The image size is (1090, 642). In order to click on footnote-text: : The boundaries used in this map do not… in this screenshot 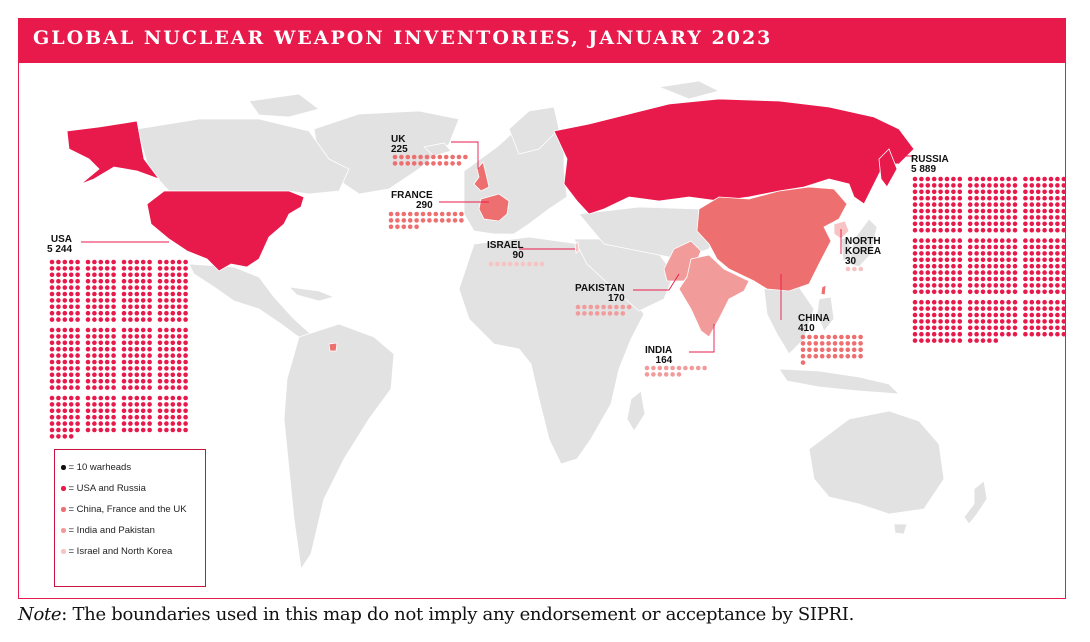, I will do `click(458, 614)`.